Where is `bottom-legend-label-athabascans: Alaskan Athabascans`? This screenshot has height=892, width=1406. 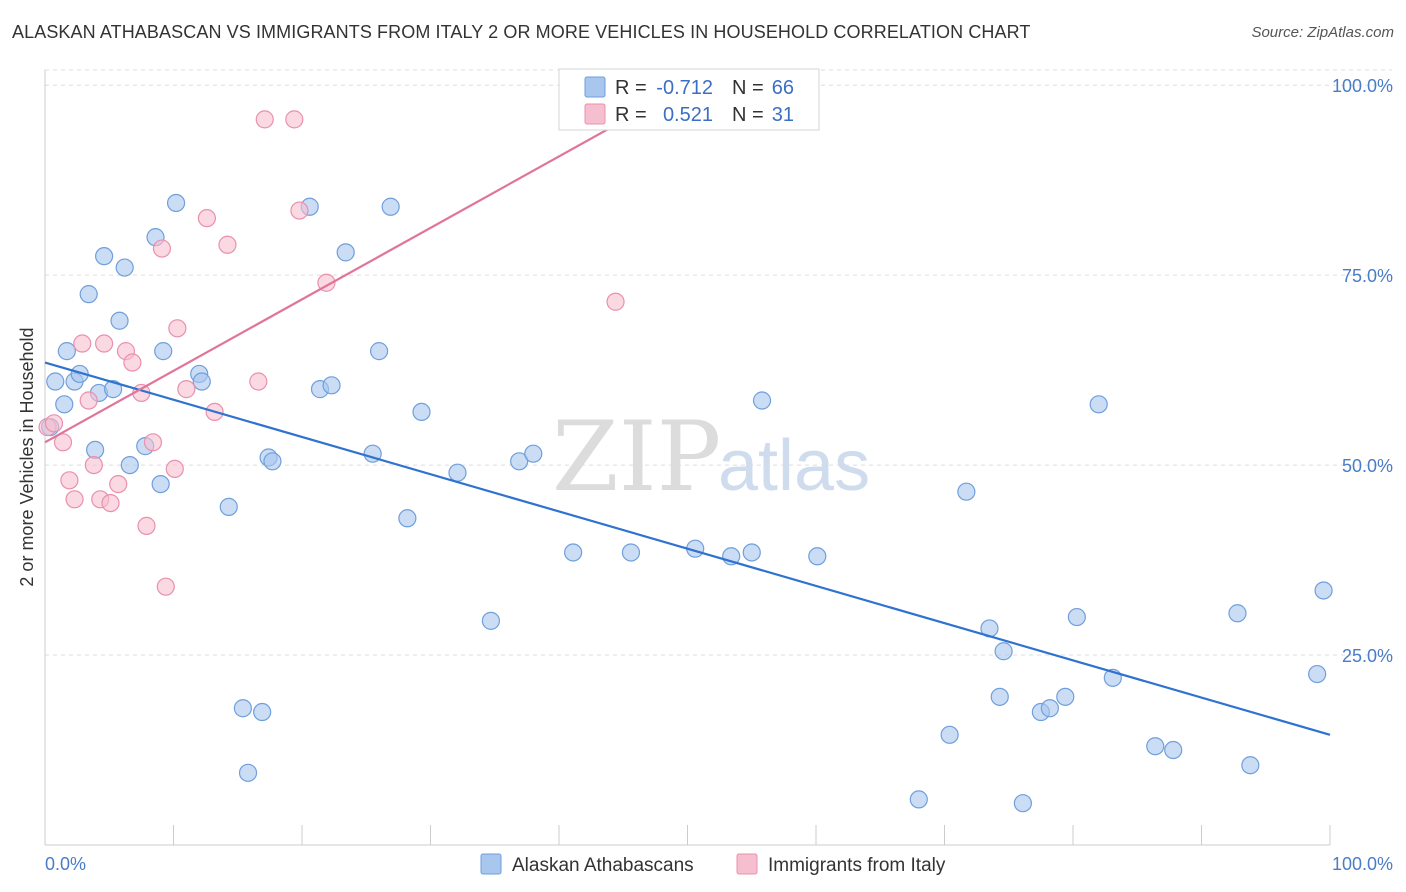
bottom-legend-label-athabascans: Alaskan Athabascans is located at coordinates (603, 865).